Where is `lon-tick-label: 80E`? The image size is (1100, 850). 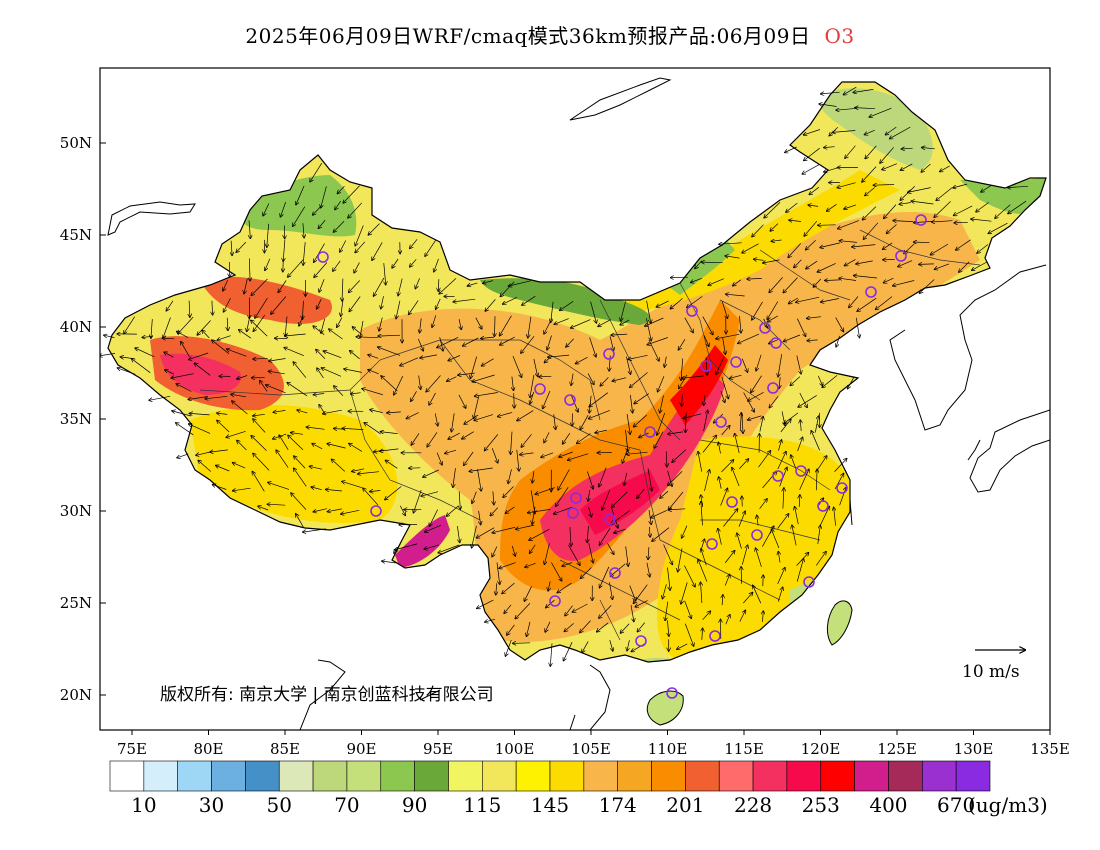
lon-tick-label: 80E is located at coordinates (208, 749).